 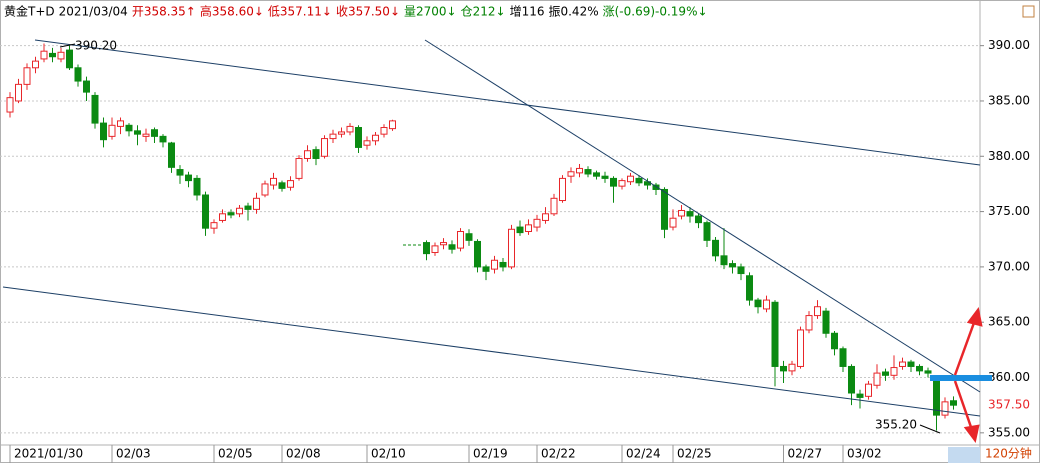 What do you see at coordinates (388, 454) in the screenshot?
I see `x-tick-label: 02/10` at bounding box center [388, 454].